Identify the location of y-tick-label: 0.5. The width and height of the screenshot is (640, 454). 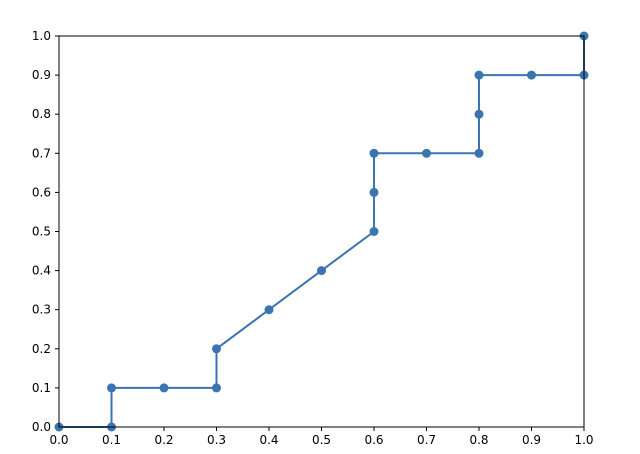
(41, 232).